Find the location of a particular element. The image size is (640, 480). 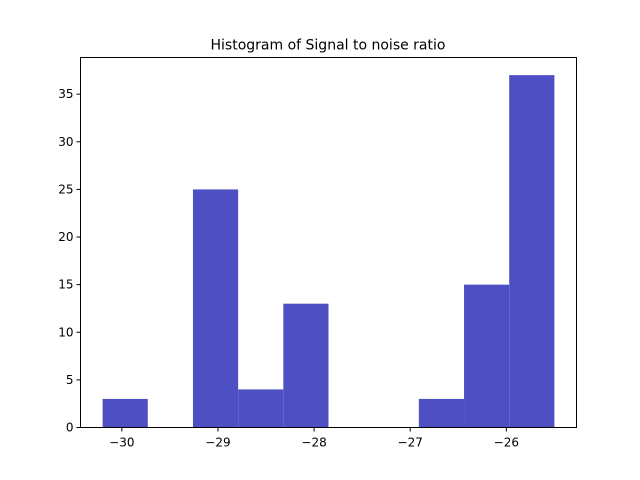

chart-title: Histogram of Signal to noise ratio is located at coordinates (328, 46).